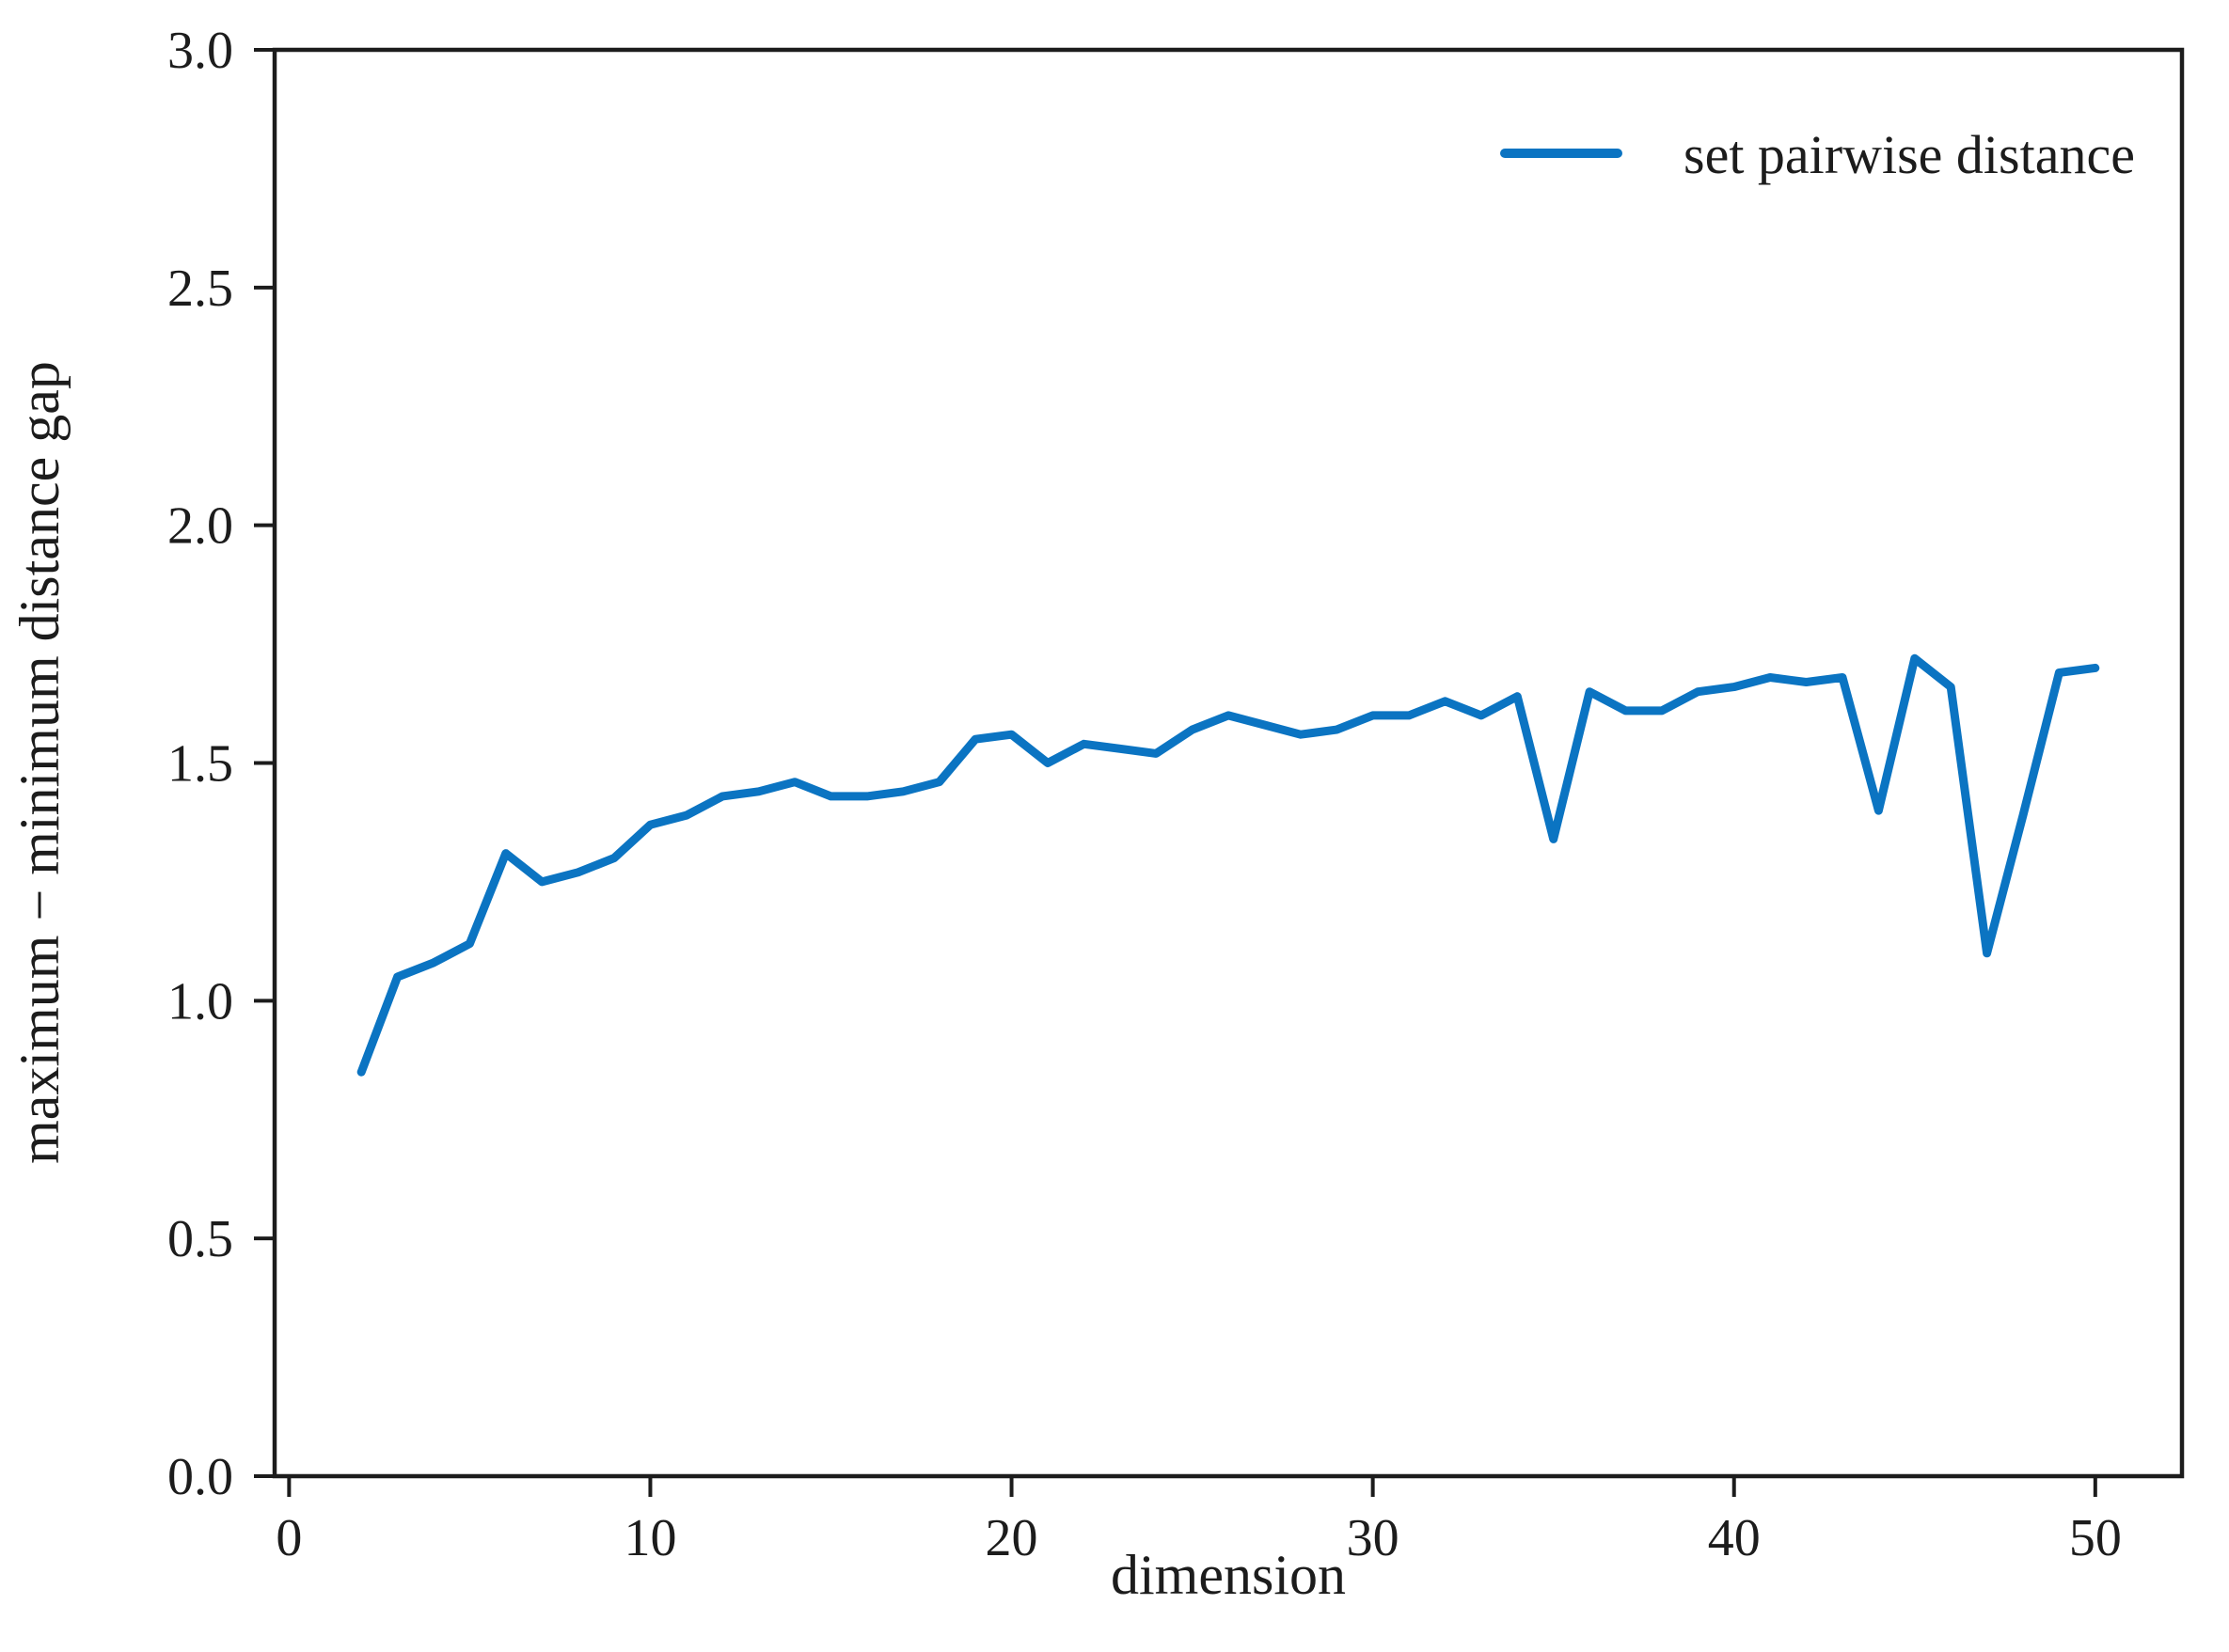 The image size is (2229, 1652). I want to click on legend: set pairwise distance, so click(1818, 154).